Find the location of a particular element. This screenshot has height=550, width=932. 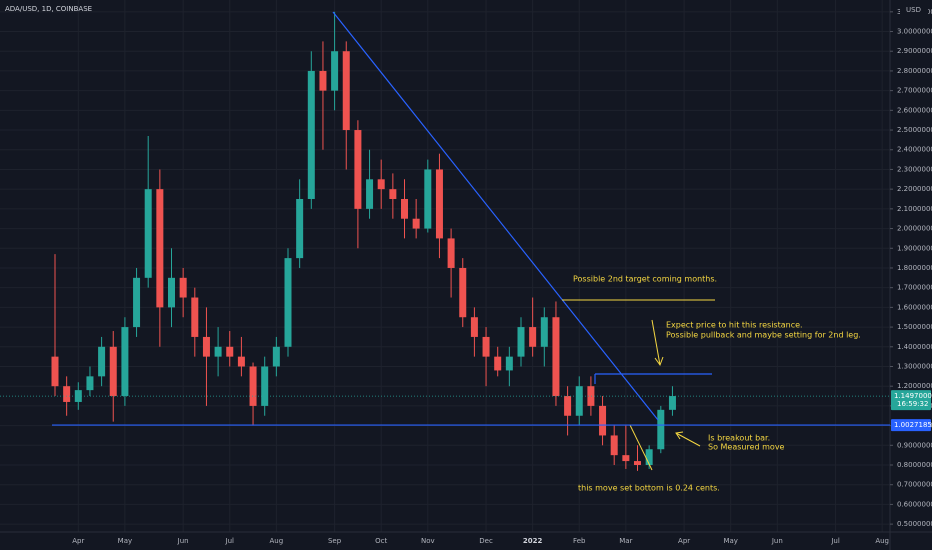

y-tick-label: 1.60000000 is located at coordinates (914, 307).